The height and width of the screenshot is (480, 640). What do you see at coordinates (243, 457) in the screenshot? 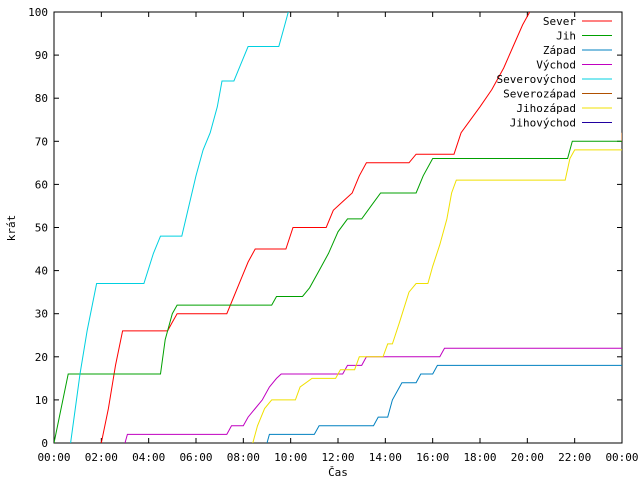
I see `x-tick-label: 08:00` at bounding box center [243, 457].